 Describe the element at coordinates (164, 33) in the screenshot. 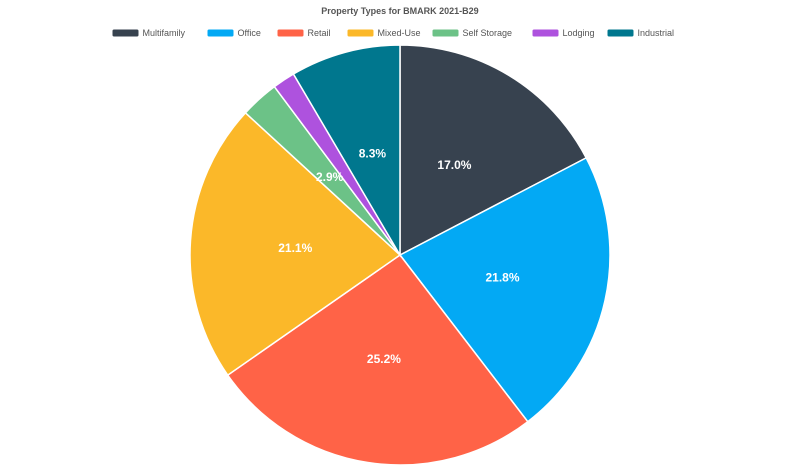

I see `legend-label-multifamily: Multifamily` at that location.